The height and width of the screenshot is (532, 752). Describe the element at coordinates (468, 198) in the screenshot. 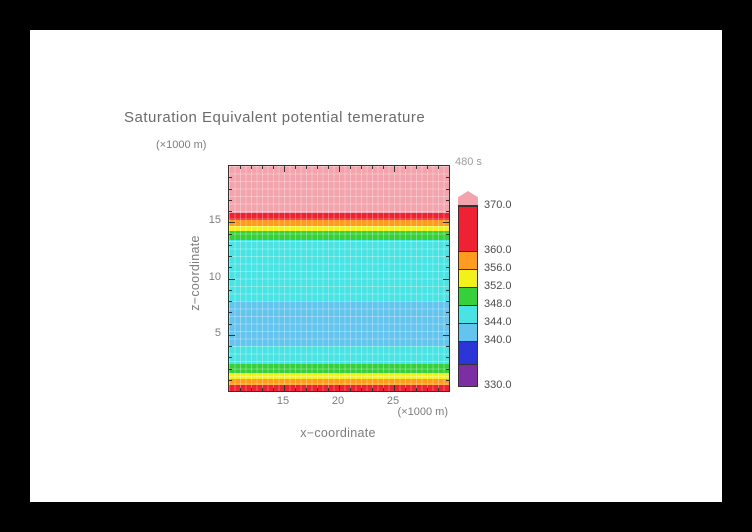

I see `colorbar-arrow` at that location.